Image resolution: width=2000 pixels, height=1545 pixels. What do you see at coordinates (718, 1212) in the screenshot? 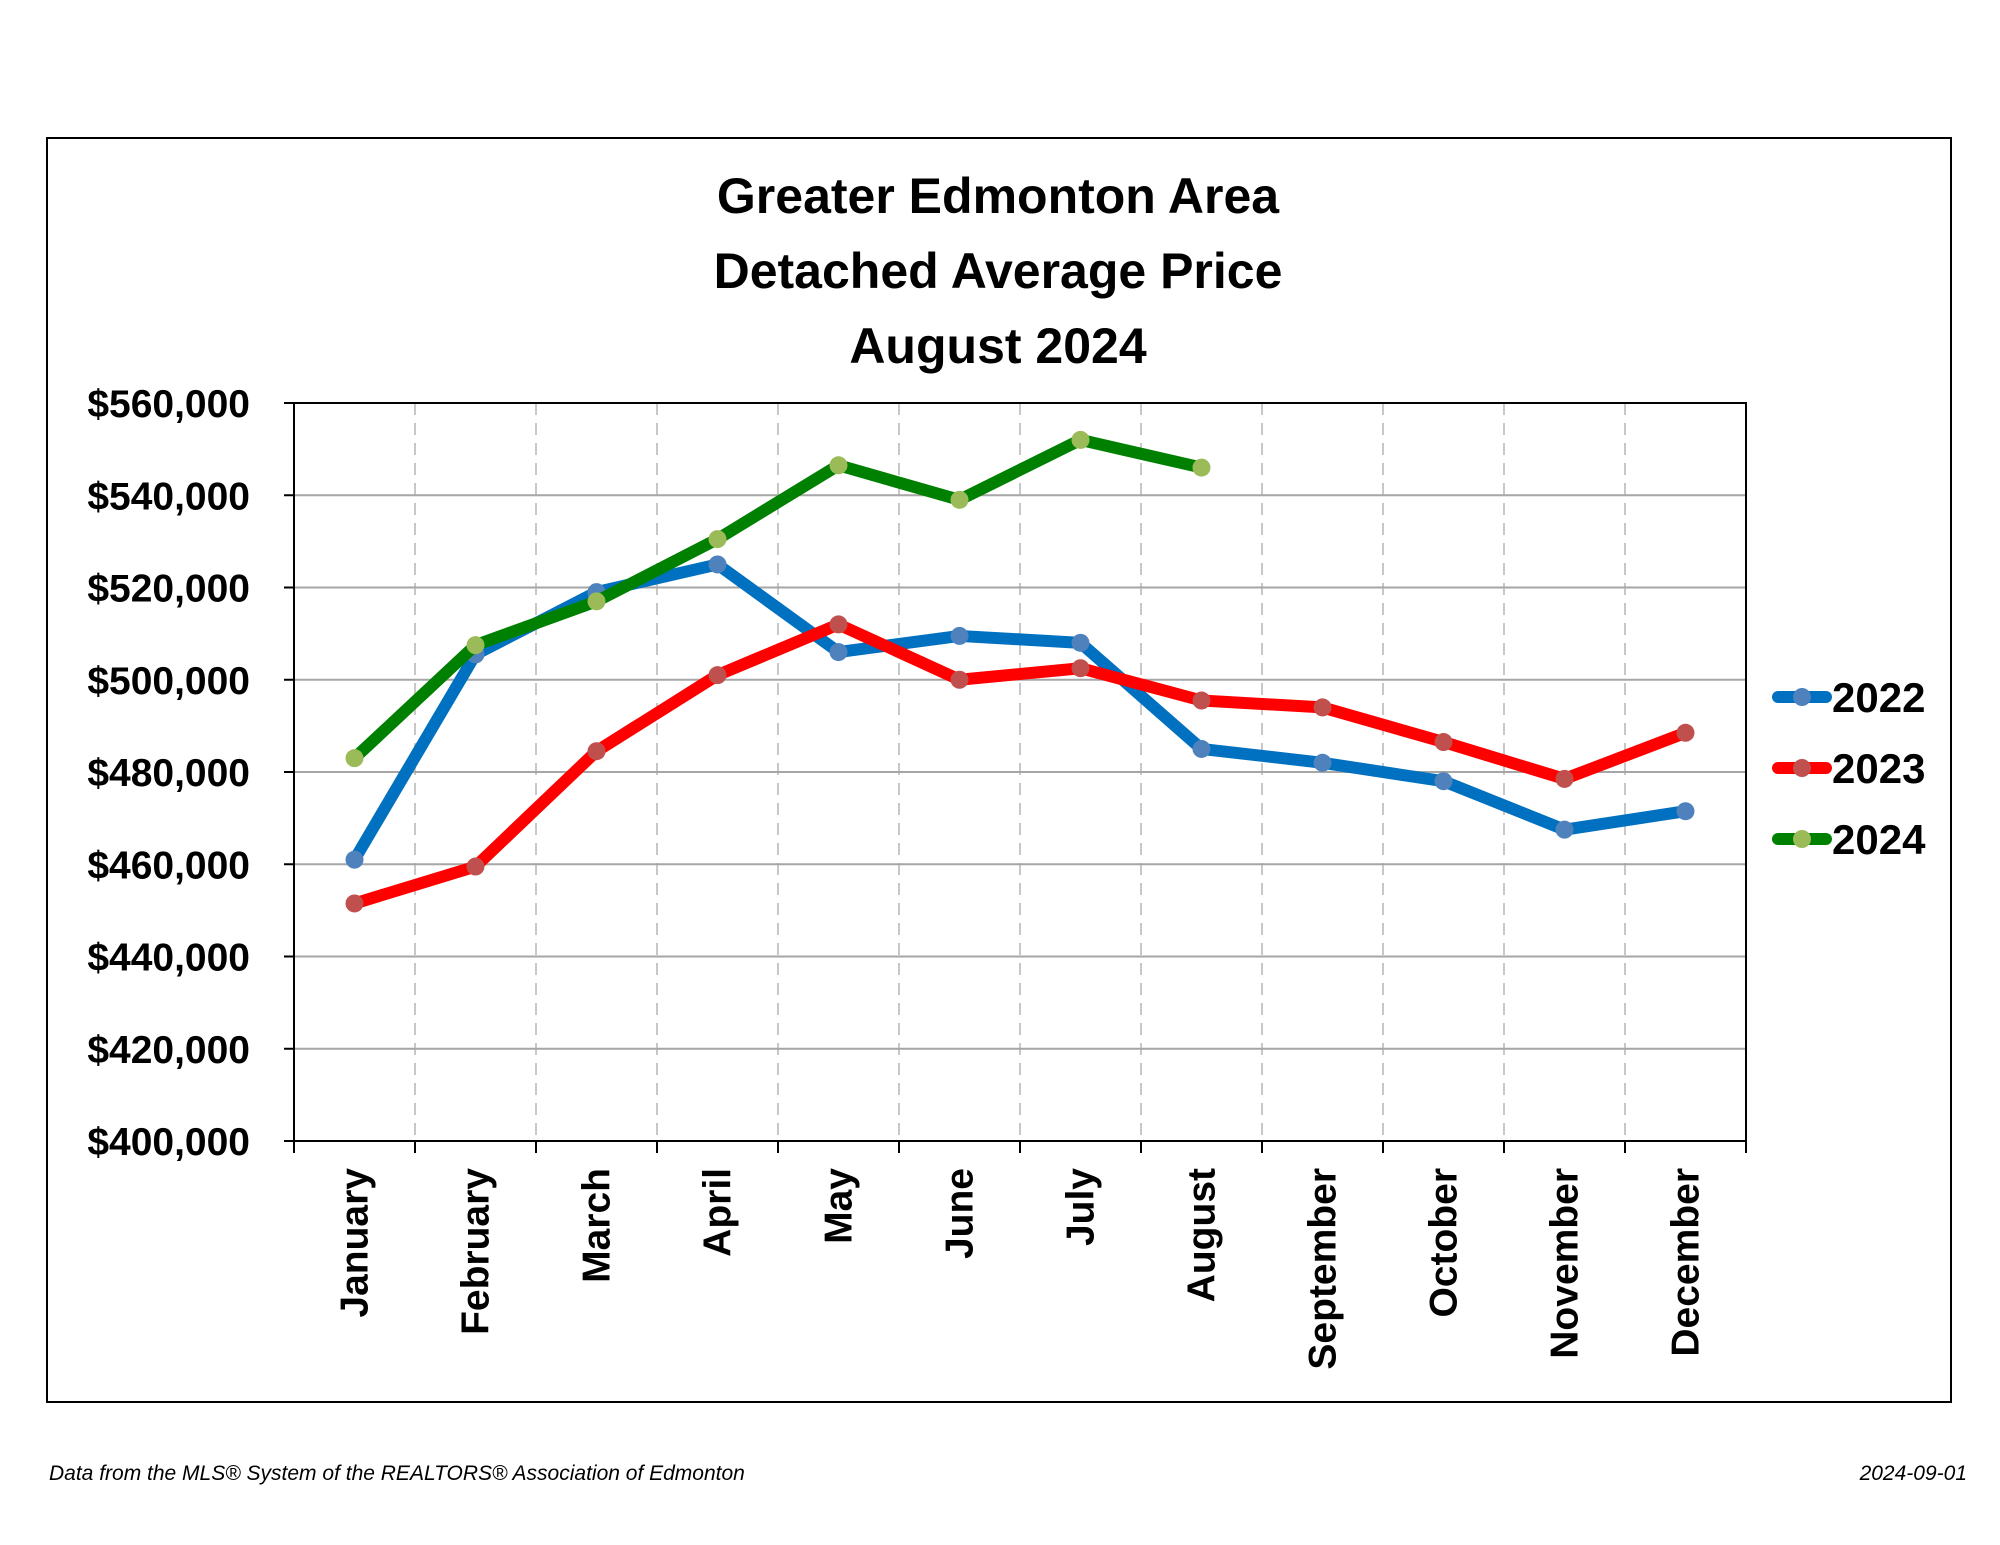
I see `x-tick-label: April` at bounding box center [718, 1212].